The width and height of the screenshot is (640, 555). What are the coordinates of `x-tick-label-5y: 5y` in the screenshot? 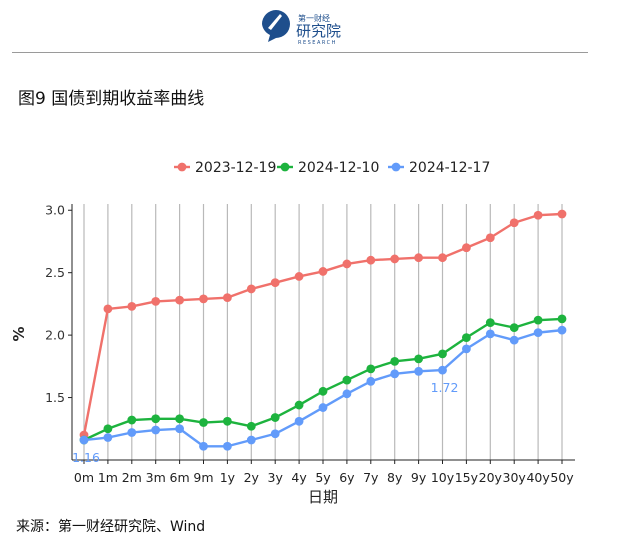 It's located at (323, 477).